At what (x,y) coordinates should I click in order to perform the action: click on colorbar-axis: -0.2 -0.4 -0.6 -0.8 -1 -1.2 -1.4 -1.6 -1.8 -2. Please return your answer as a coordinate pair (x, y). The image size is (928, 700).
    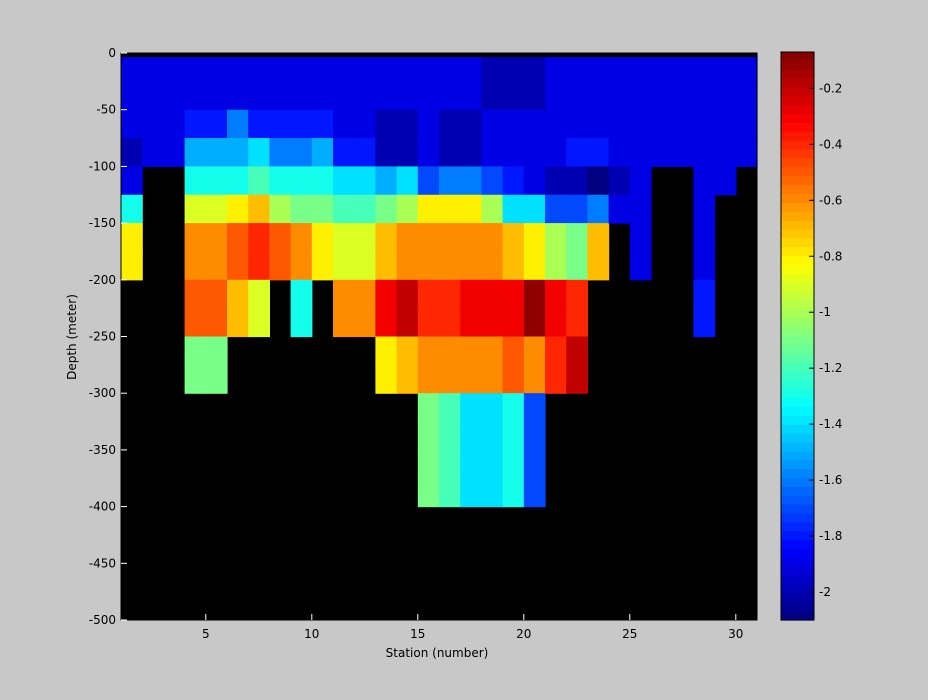
    Looking at the image, I should click on (811, 336).